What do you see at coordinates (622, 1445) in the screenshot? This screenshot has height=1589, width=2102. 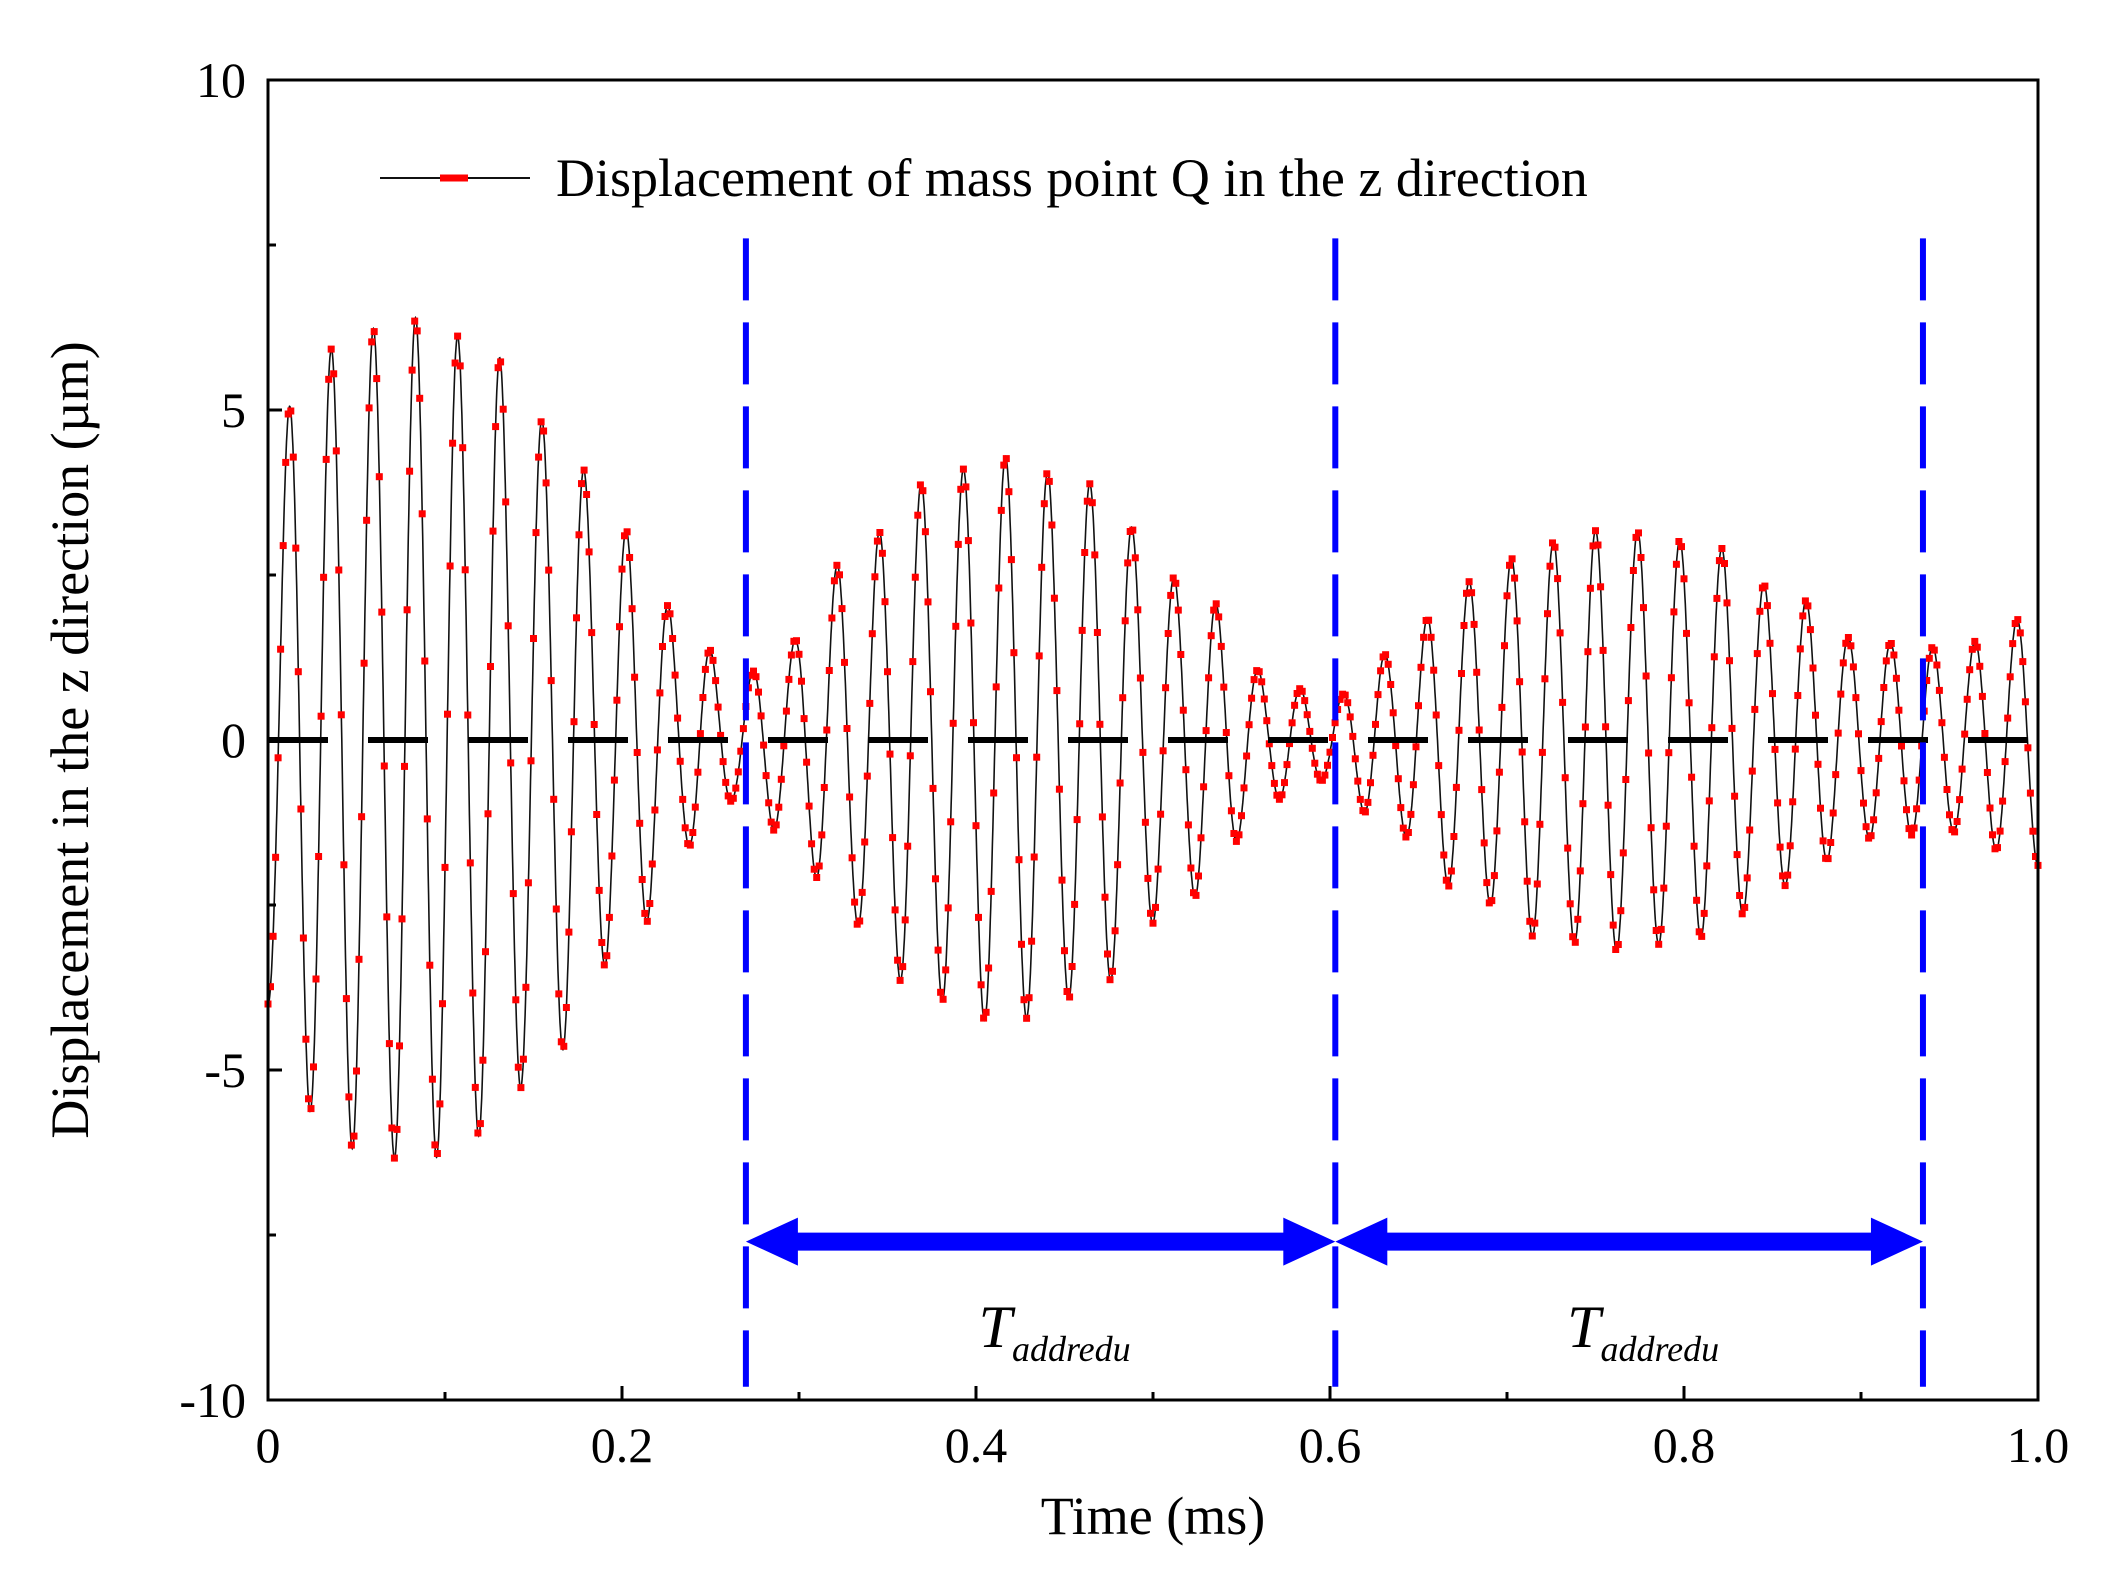 I see `x-tick-label: 0.2` at bounding box center [622, 1445].